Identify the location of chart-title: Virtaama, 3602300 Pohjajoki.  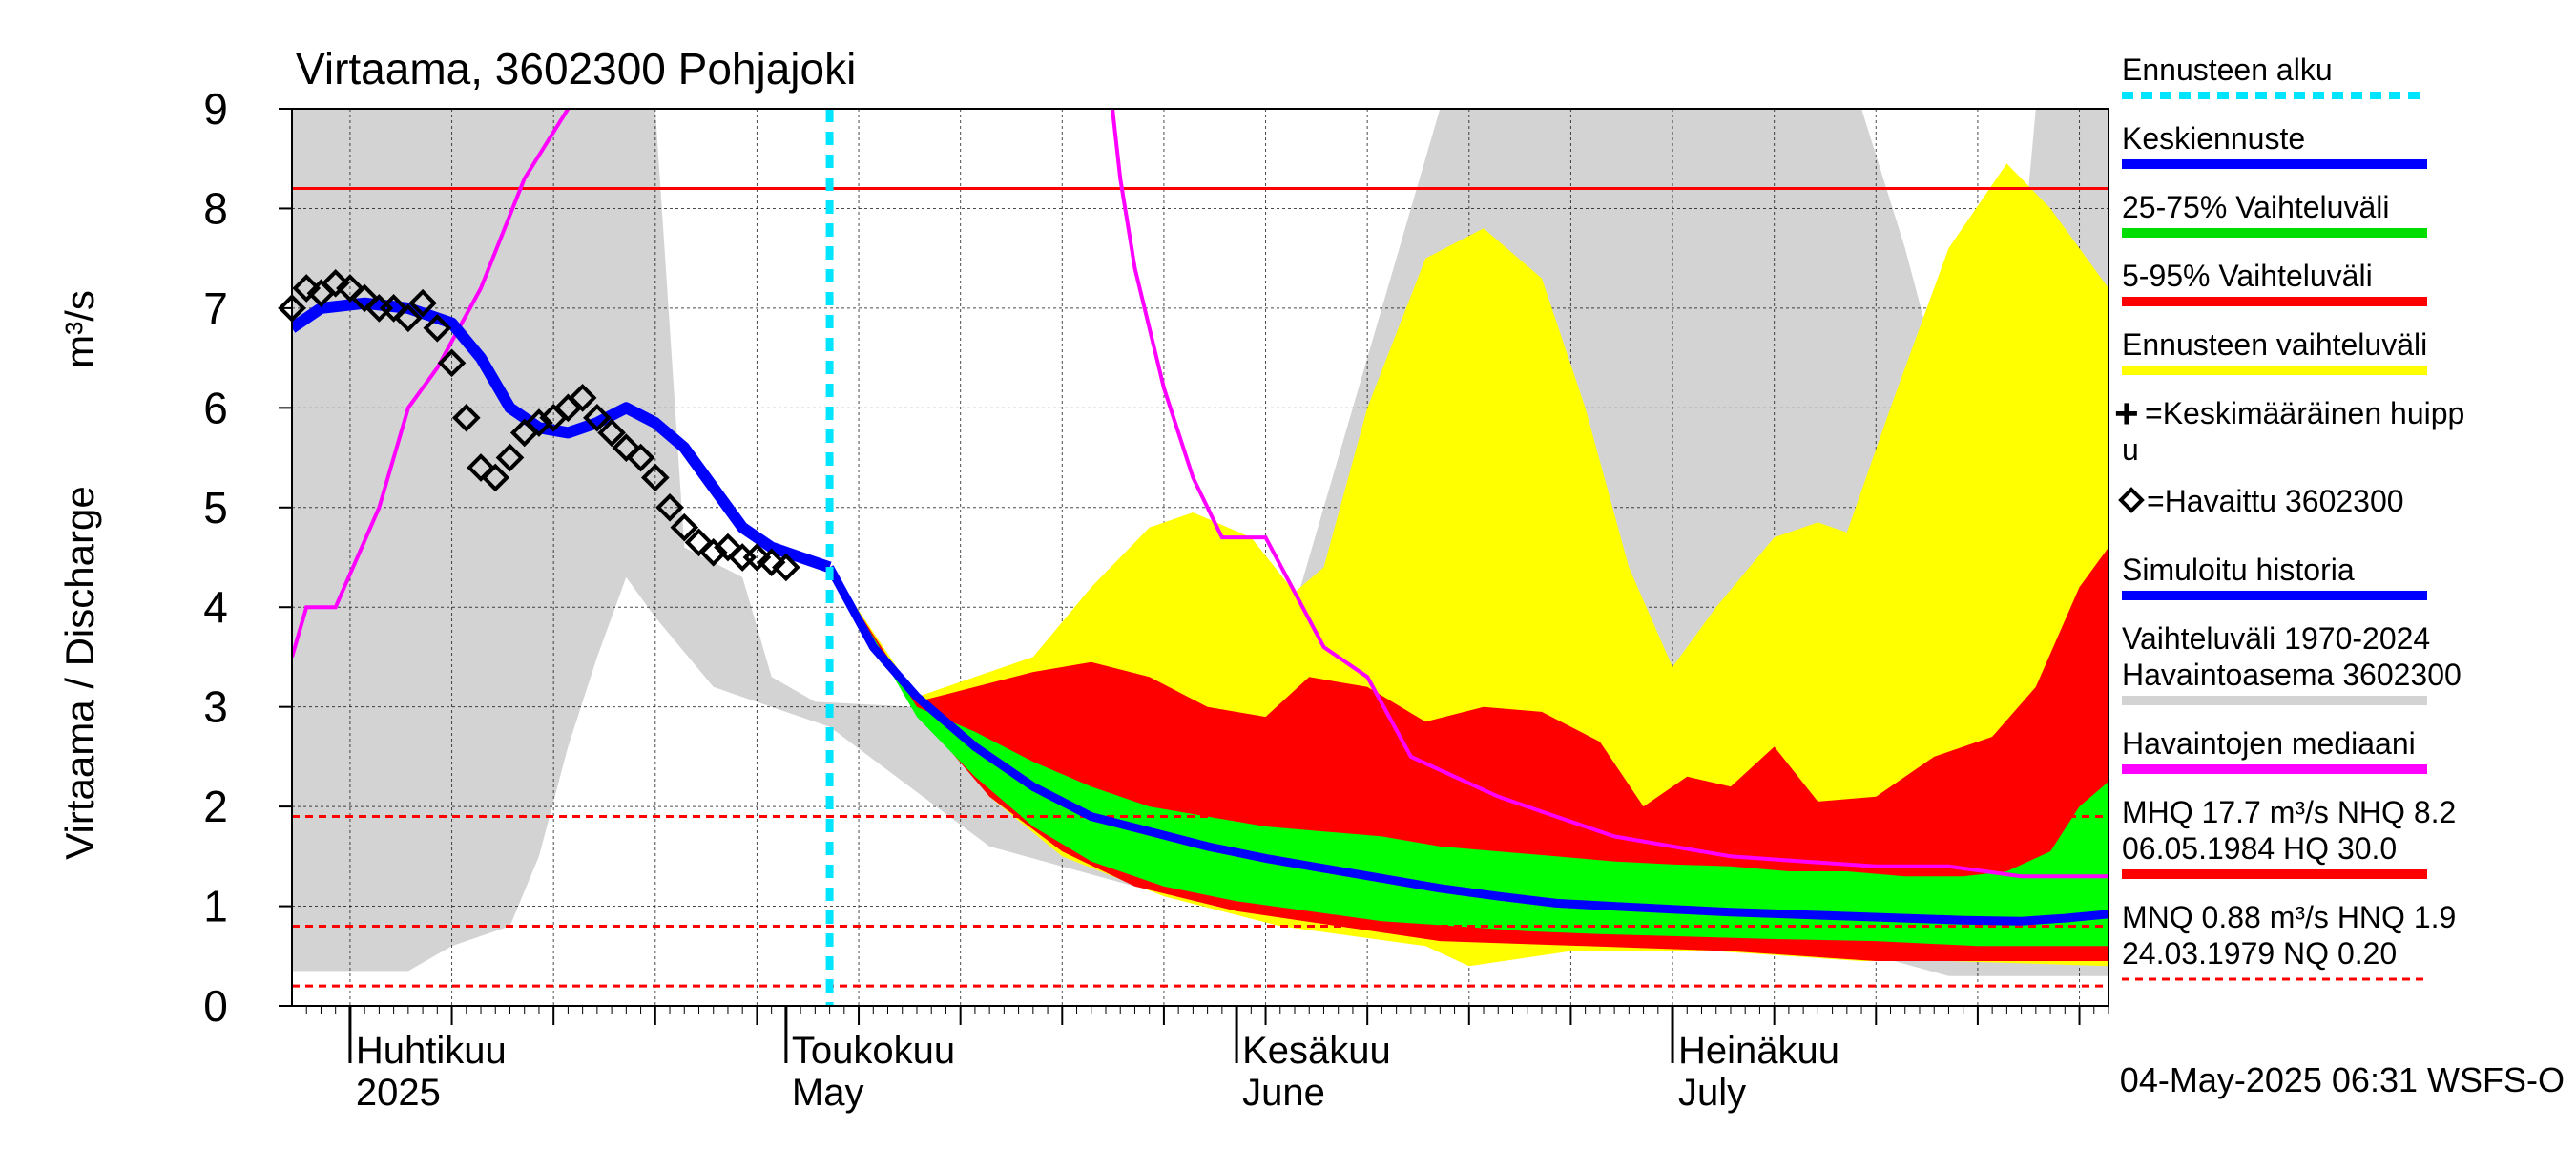
(576, 69).